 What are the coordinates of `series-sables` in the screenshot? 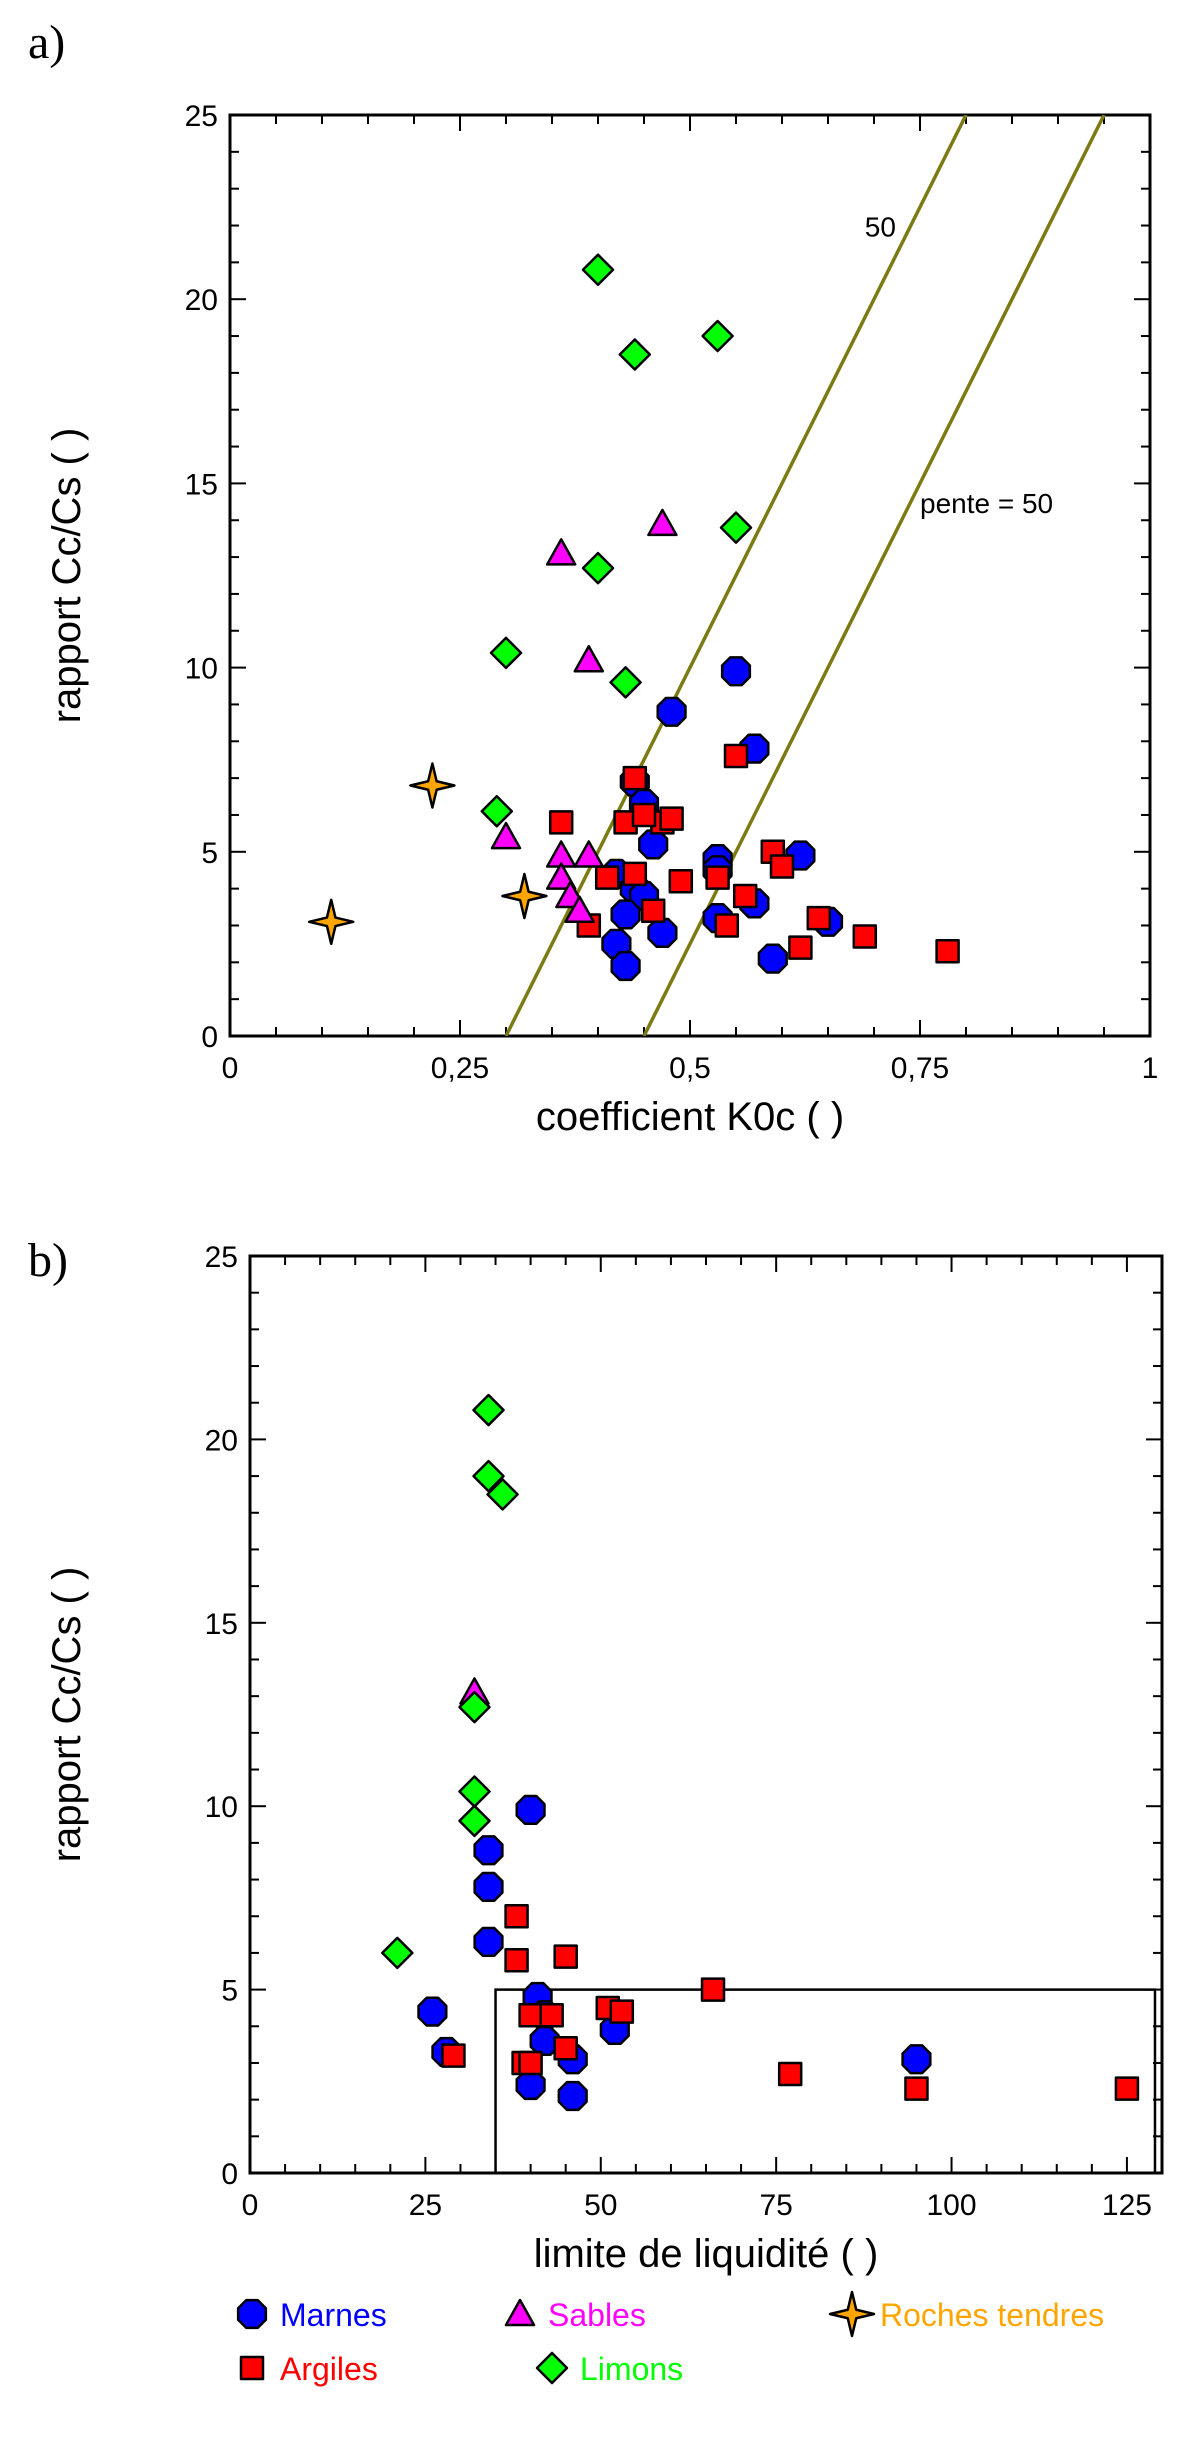 It's located at (584, 715).